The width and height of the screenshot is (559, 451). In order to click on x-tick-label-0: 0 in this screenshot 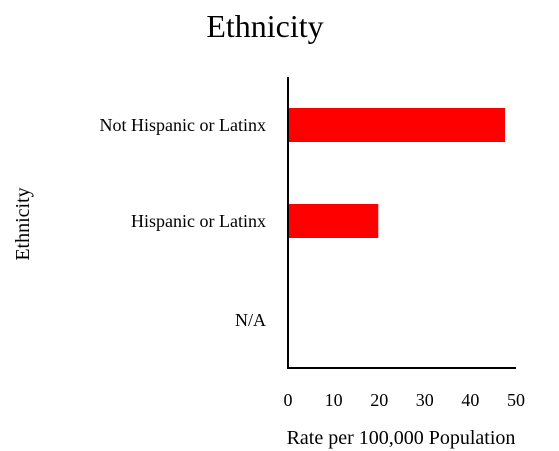, I will do `click(288, 400)`.